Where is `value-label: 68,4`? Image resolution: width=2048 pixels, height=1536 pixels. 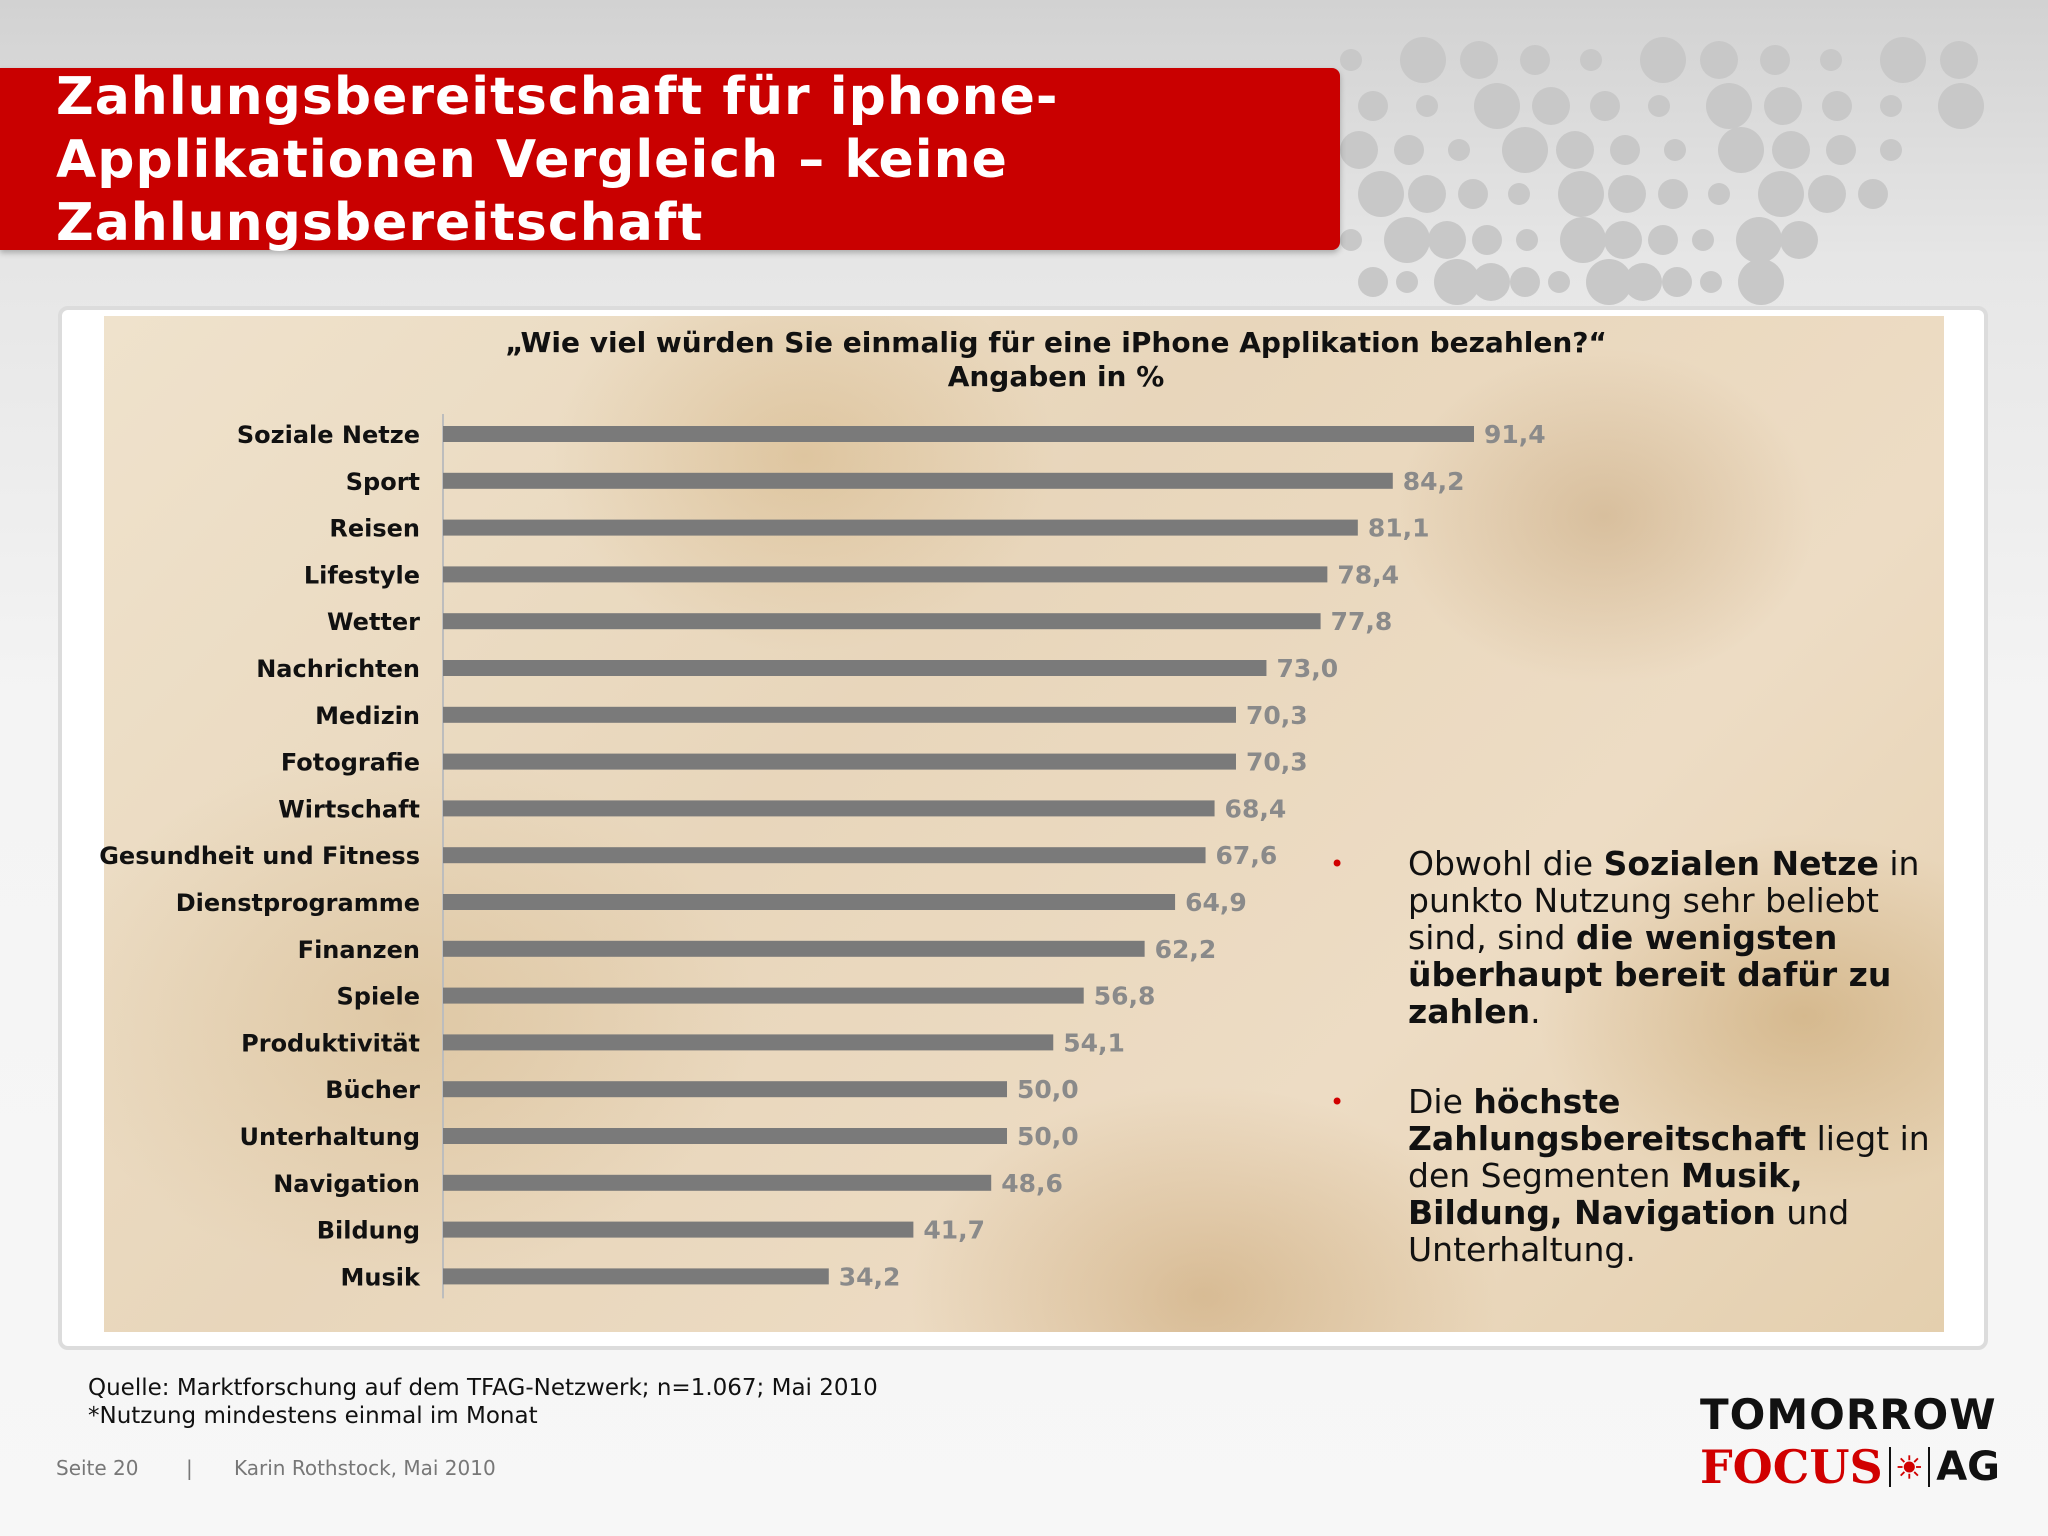 value-label: 68,4 is located at coordinates (1256, 808).